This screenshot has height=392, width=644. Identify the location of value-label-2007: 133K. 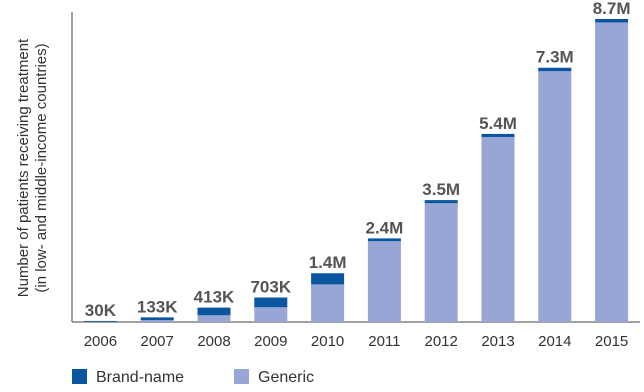
(157, 306).